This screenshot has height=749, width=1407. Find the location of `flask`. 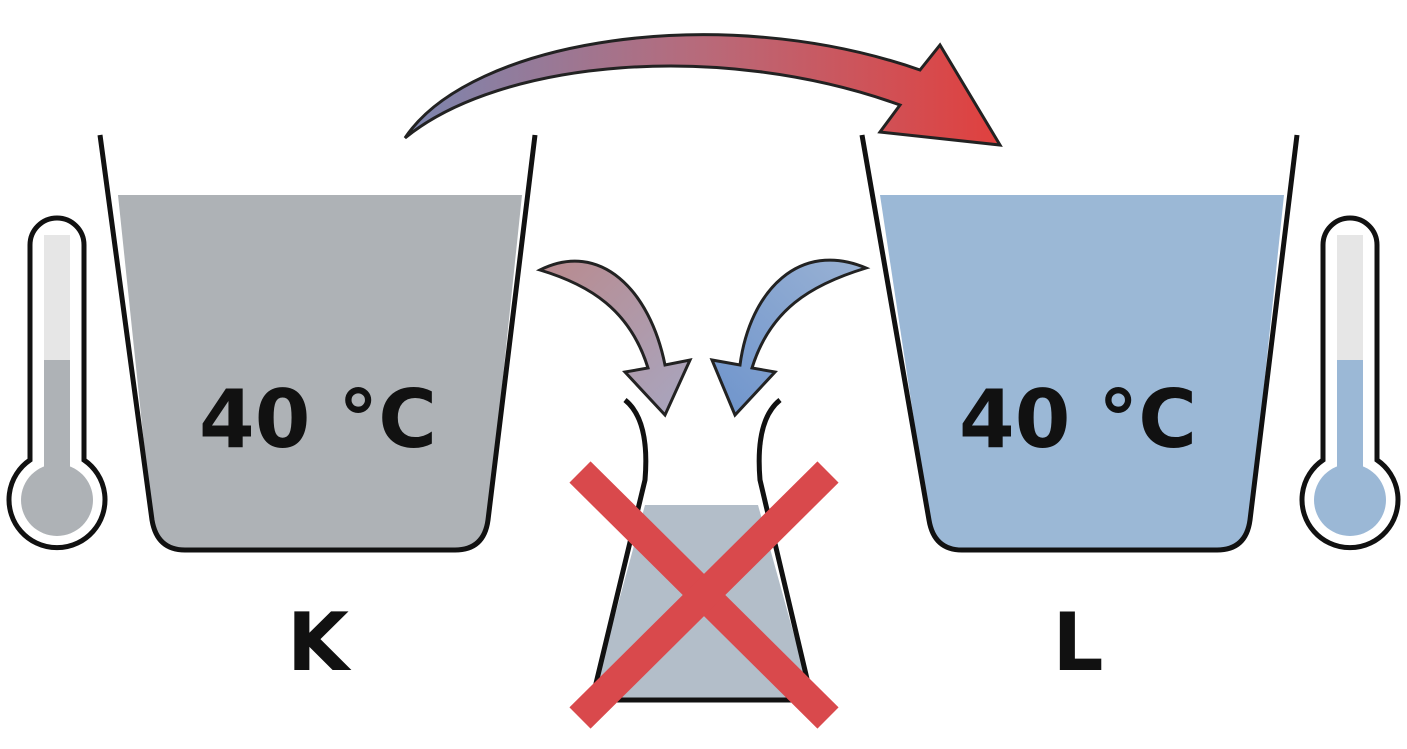

flask is located at coordinates (702, 550).